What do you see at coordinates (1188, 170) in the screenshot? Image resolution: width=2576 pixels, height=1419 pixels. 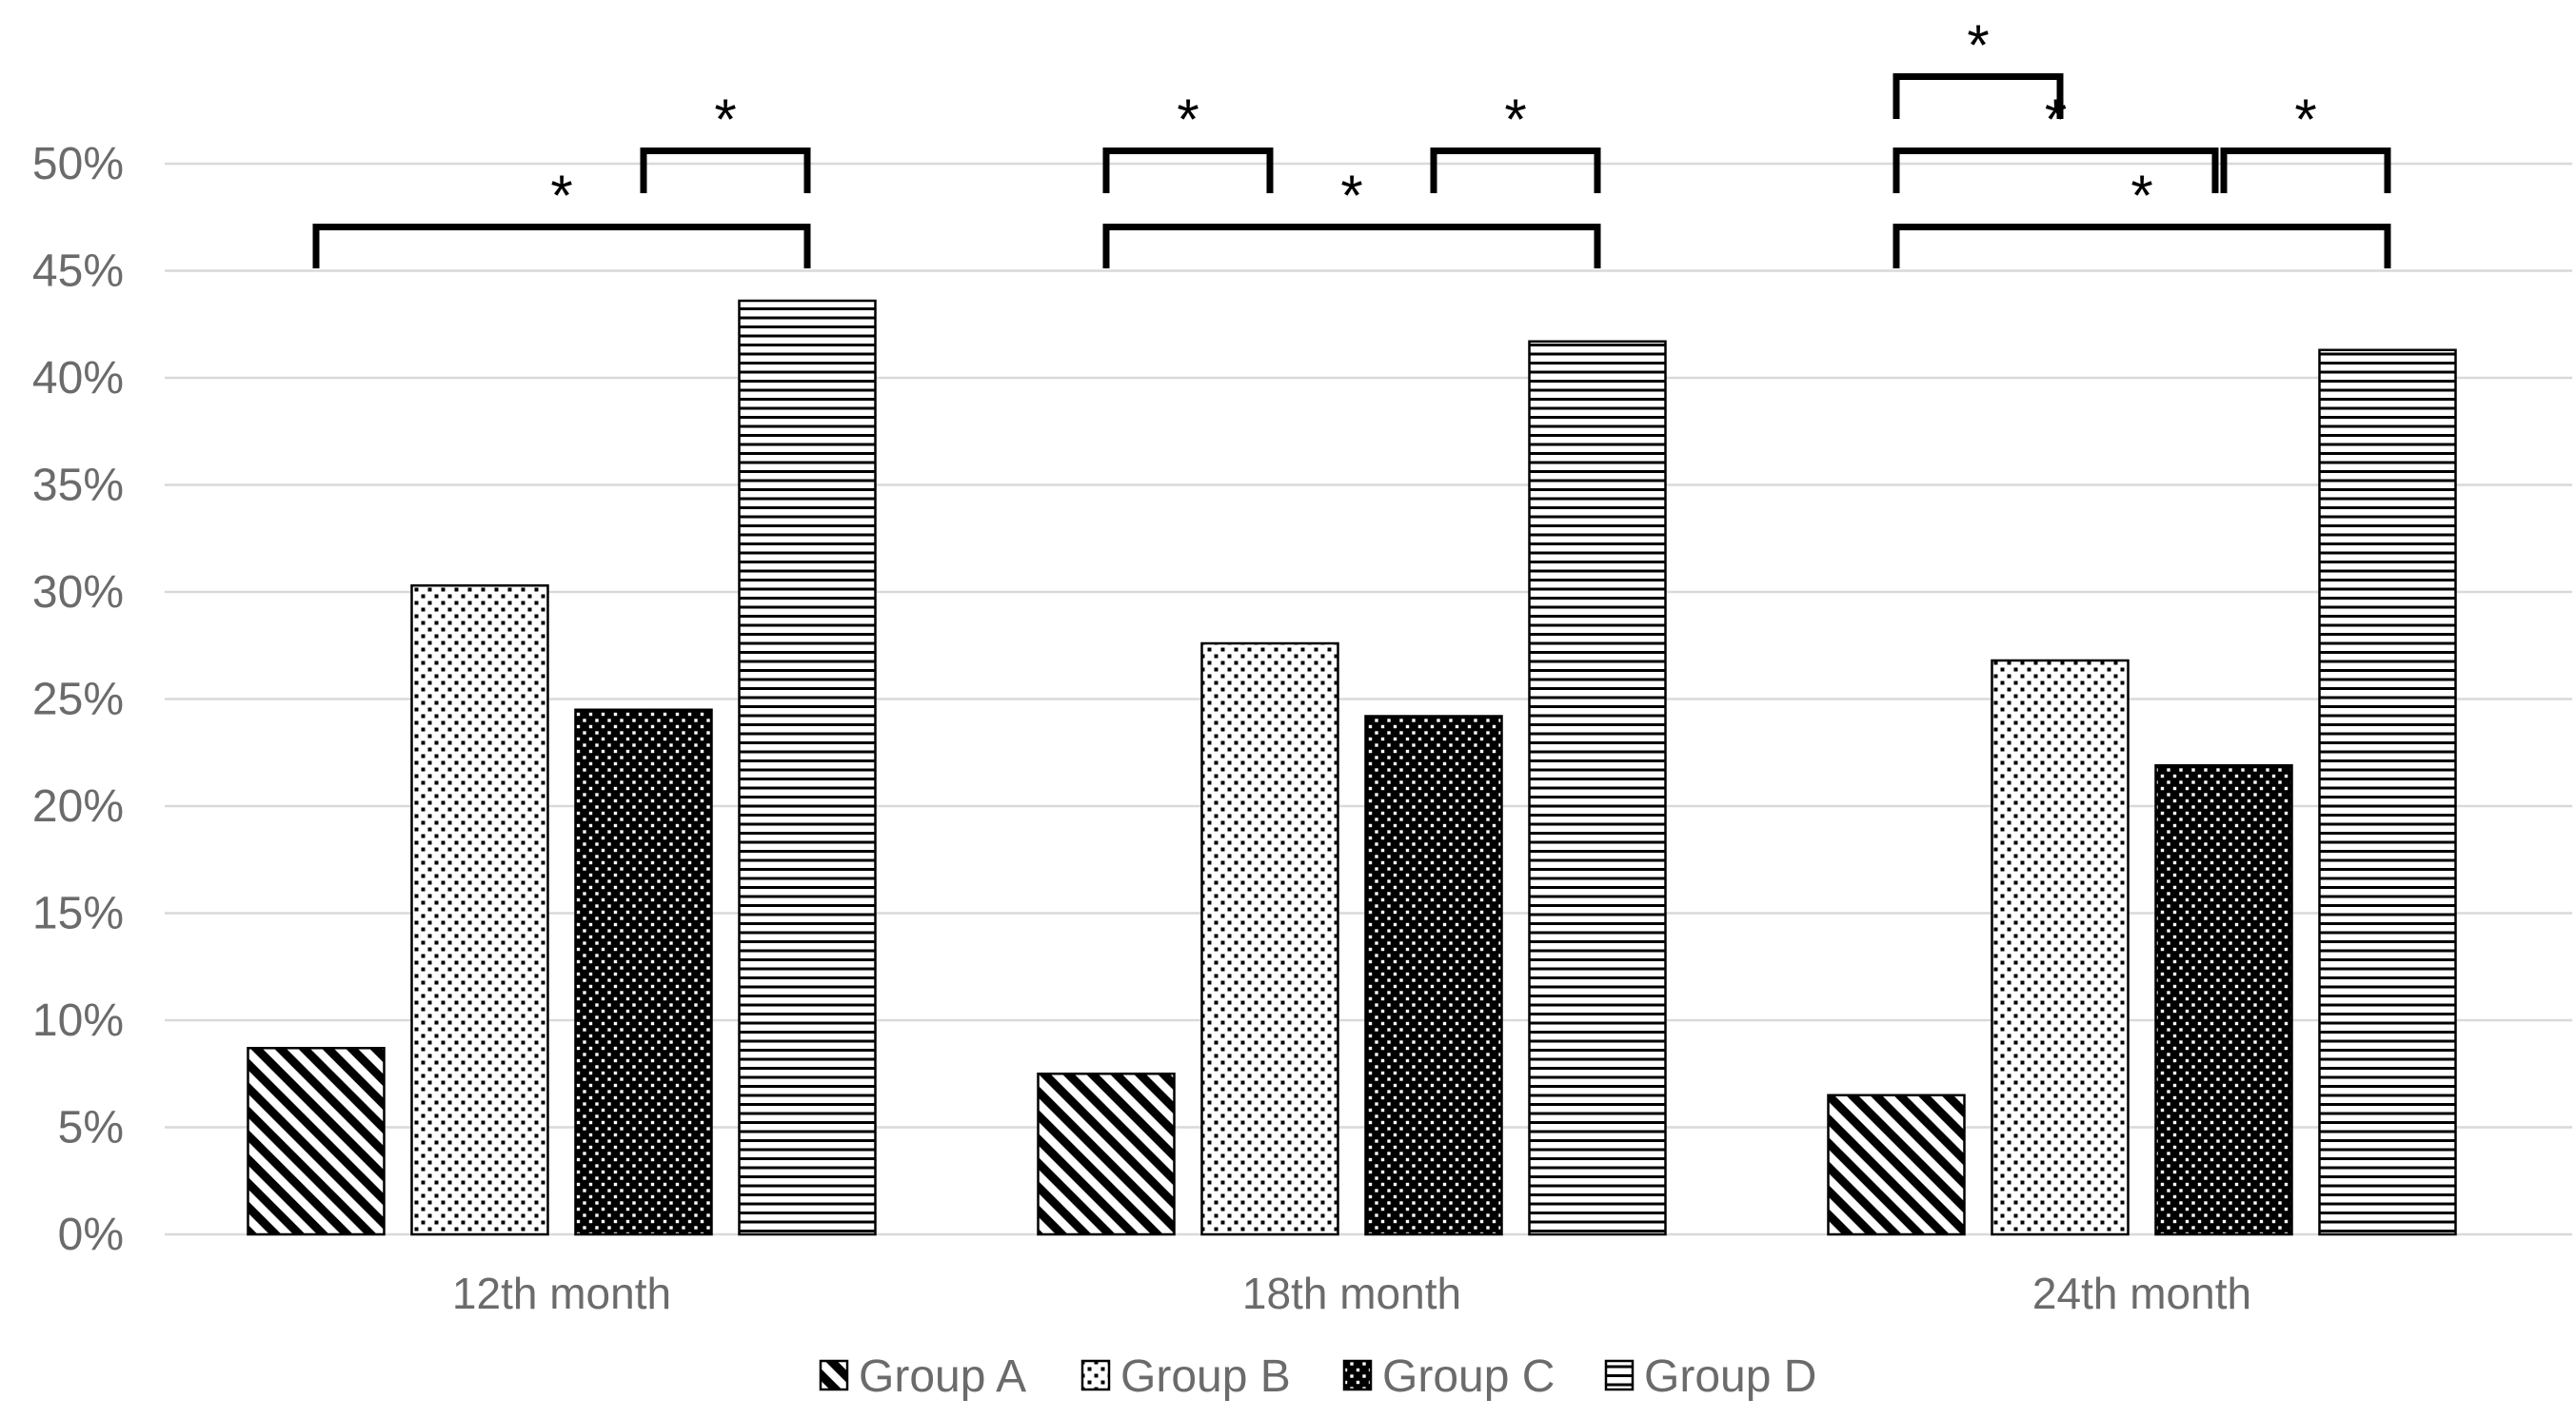 I see `significance-bracket-group-a-vs-group-b-18th-month` at bounding box center [1188, 170].